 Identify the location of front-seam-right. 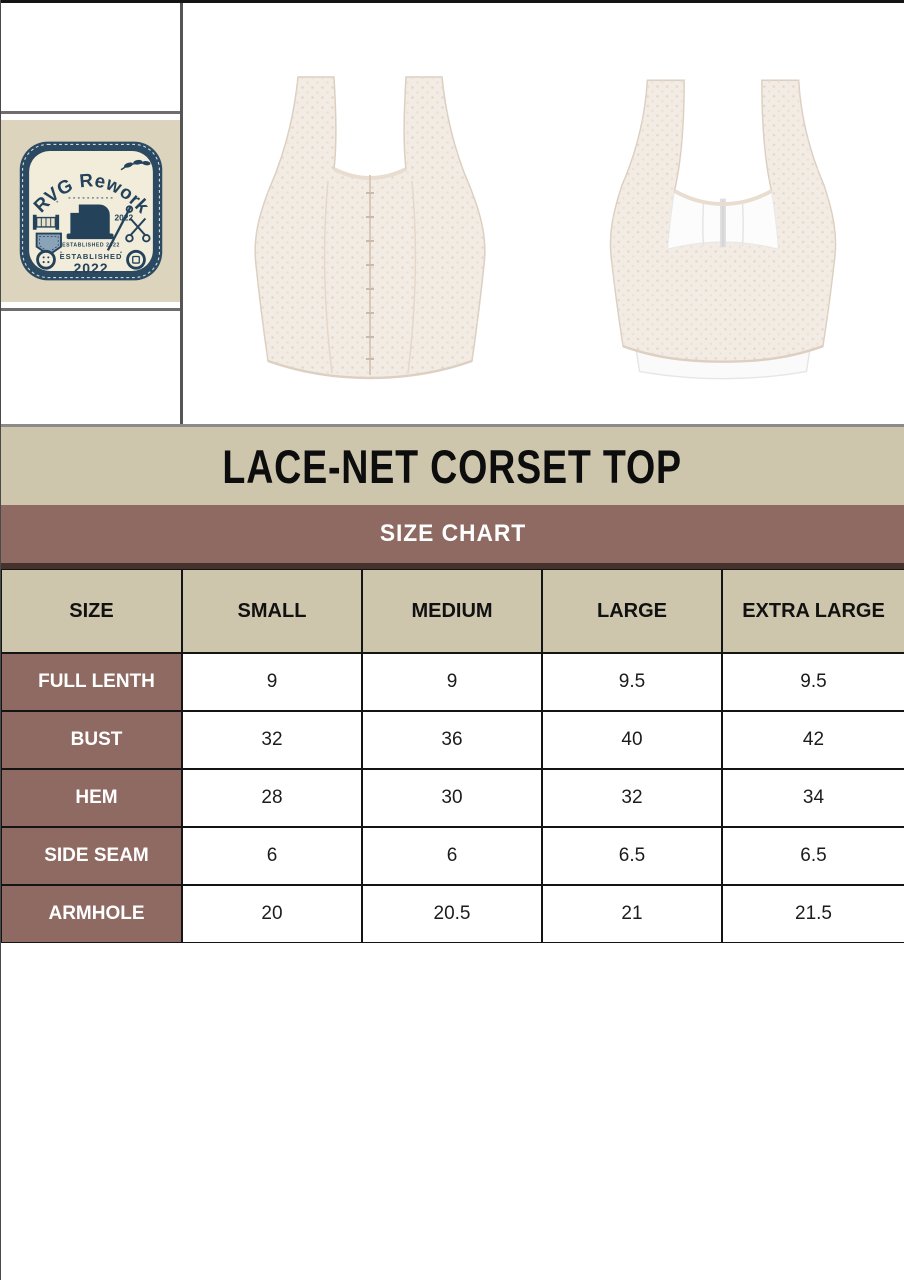
(411, 277).